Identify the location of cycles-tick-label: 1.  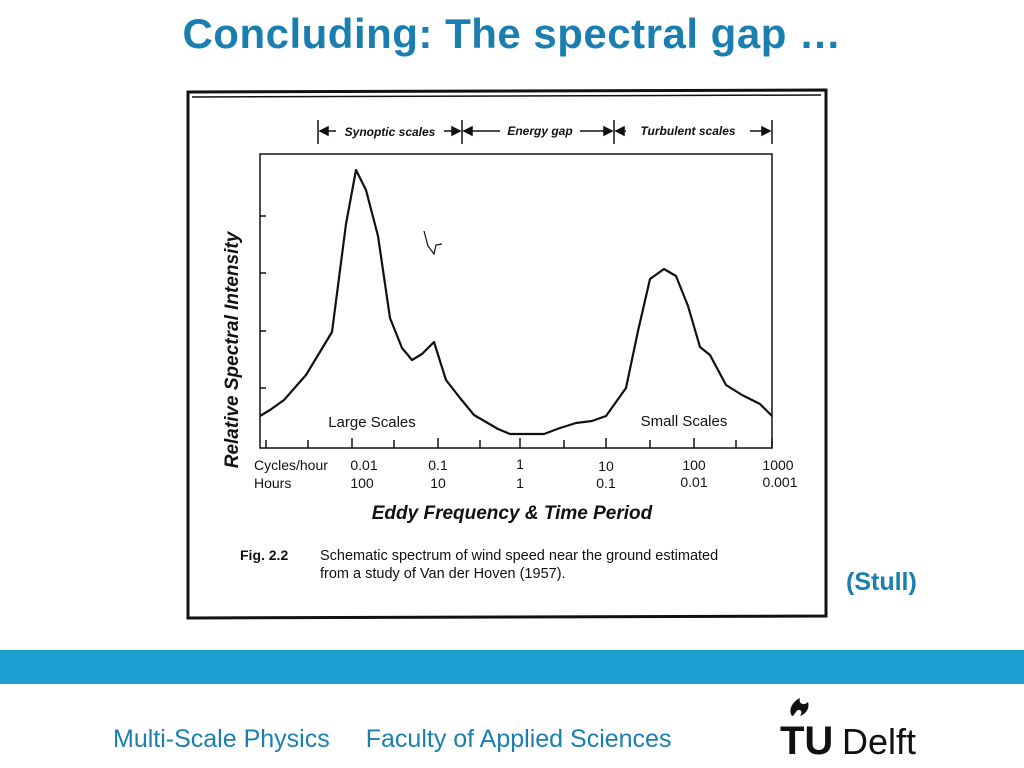
(520, 464).